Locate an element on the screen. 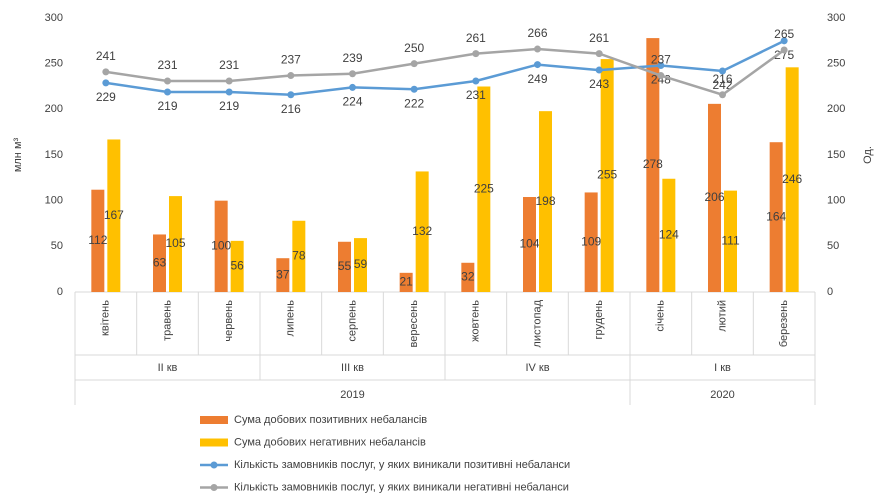 The image size is (880, 493). x-tick-label: липень is located at coordinates (291, 318).